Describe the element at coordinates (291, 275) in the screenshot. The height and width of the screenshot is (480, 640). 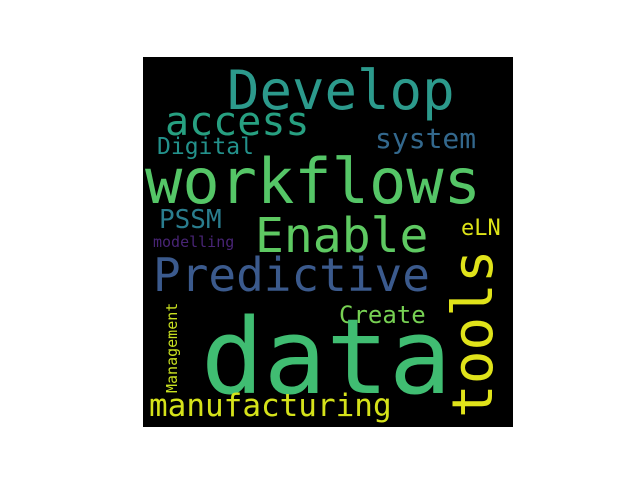
I see `word-predictive: Predictive` at that location.